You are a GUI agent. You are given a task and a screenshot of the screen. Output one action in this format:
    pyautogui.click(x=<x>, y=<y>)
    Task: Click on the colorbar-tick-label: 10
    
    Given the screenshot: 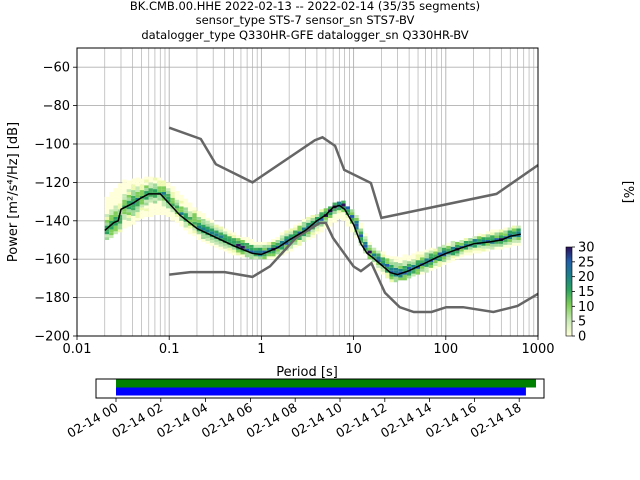 What is the action you would take?
    pyautogui.click(x=586, y=307)
    